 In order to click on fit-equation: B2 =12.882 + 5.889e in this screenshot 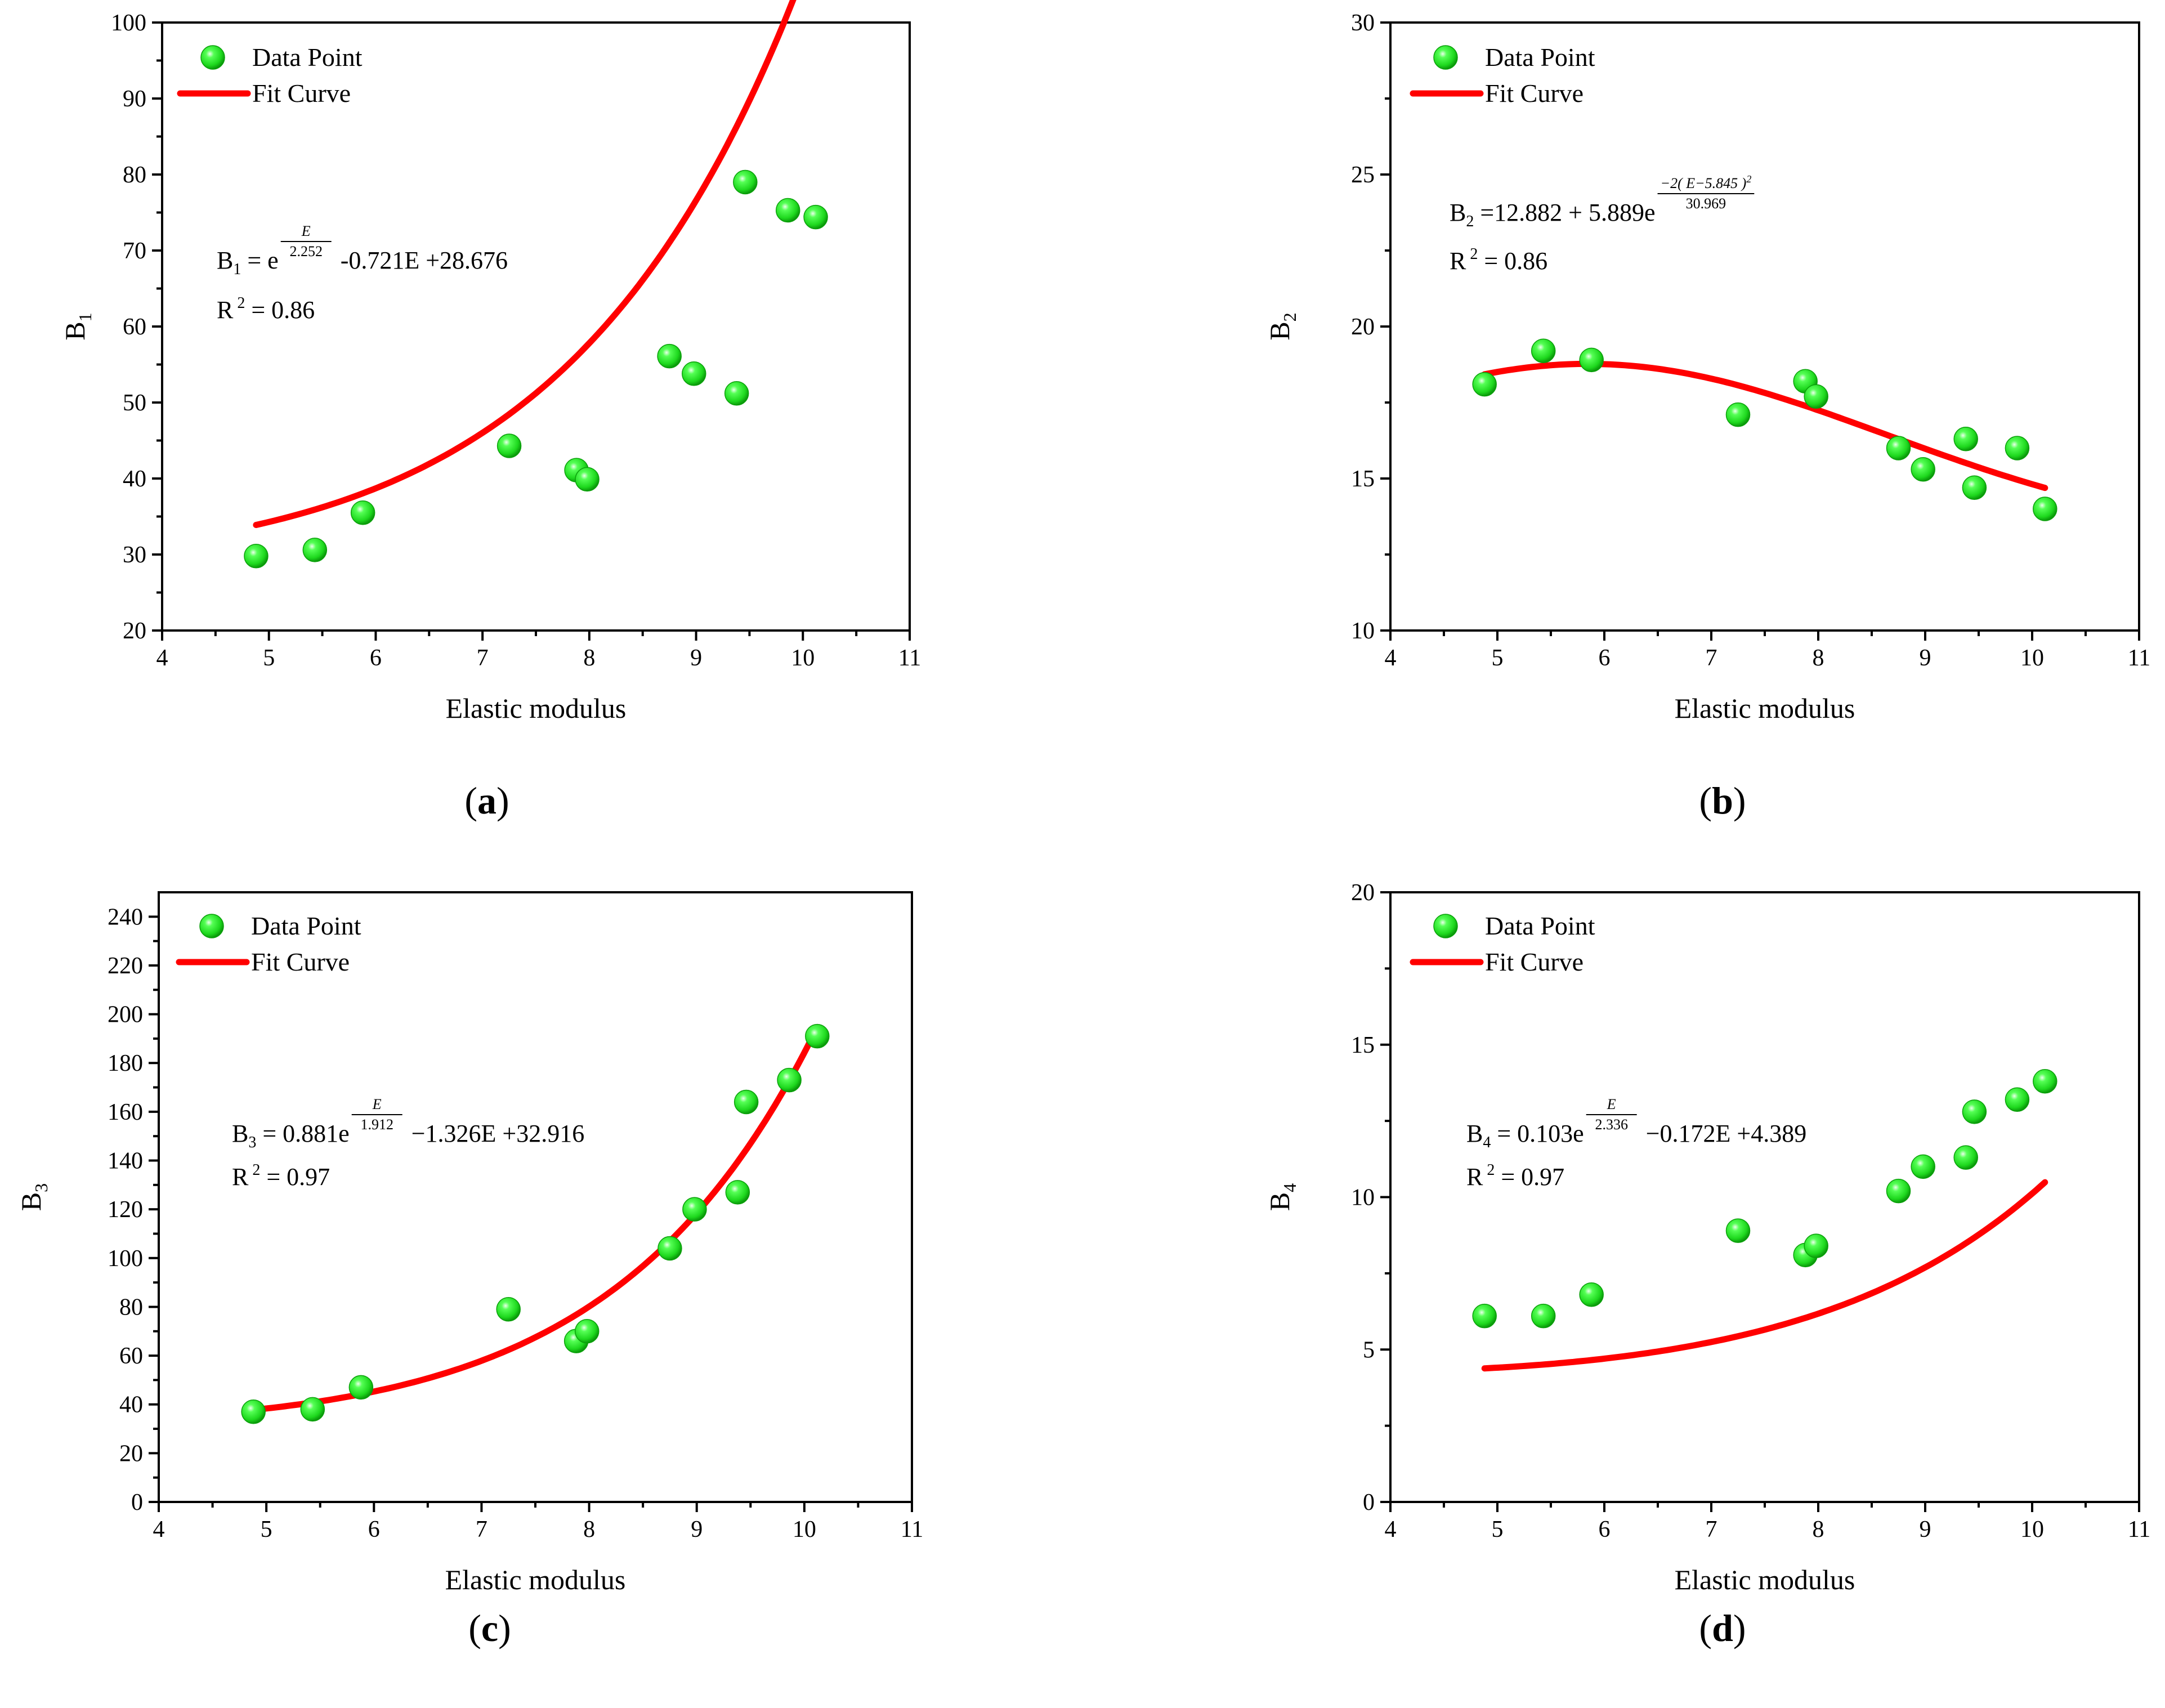, I will do `click(1553, 215)`.